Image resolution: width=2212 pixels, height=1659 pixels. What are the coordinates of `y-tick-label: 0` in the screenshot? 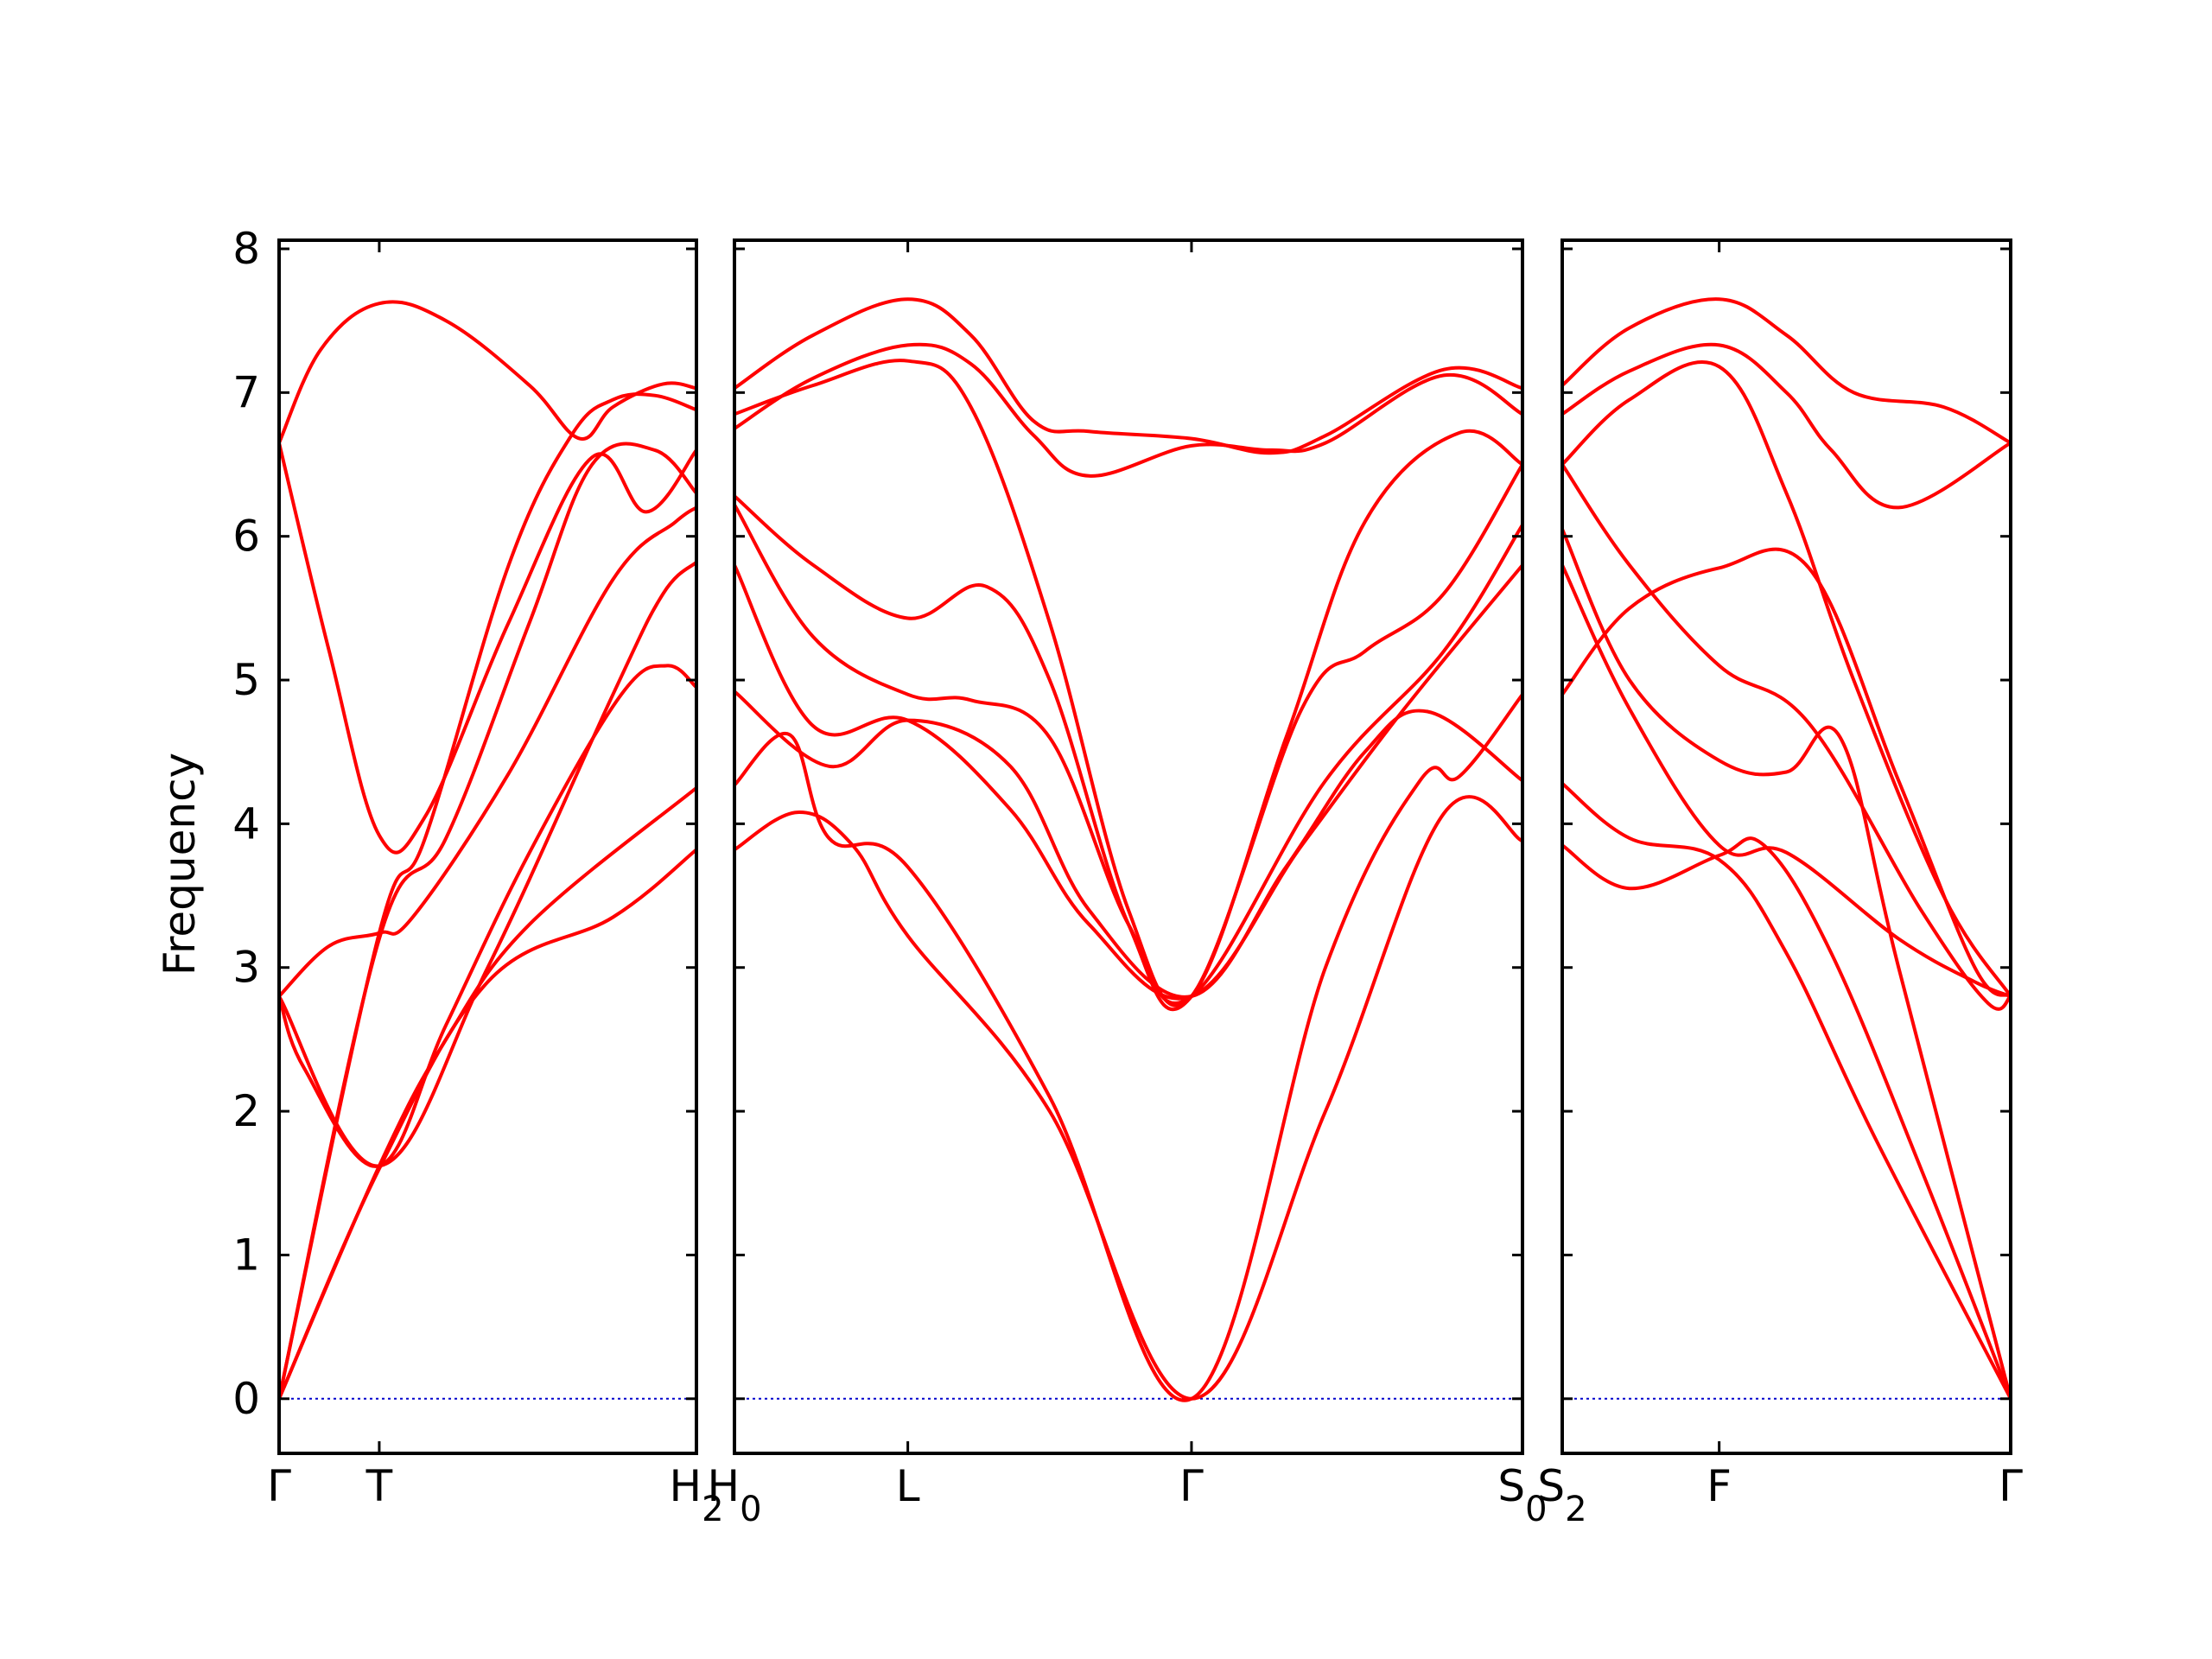 It's located at (246, 1399).